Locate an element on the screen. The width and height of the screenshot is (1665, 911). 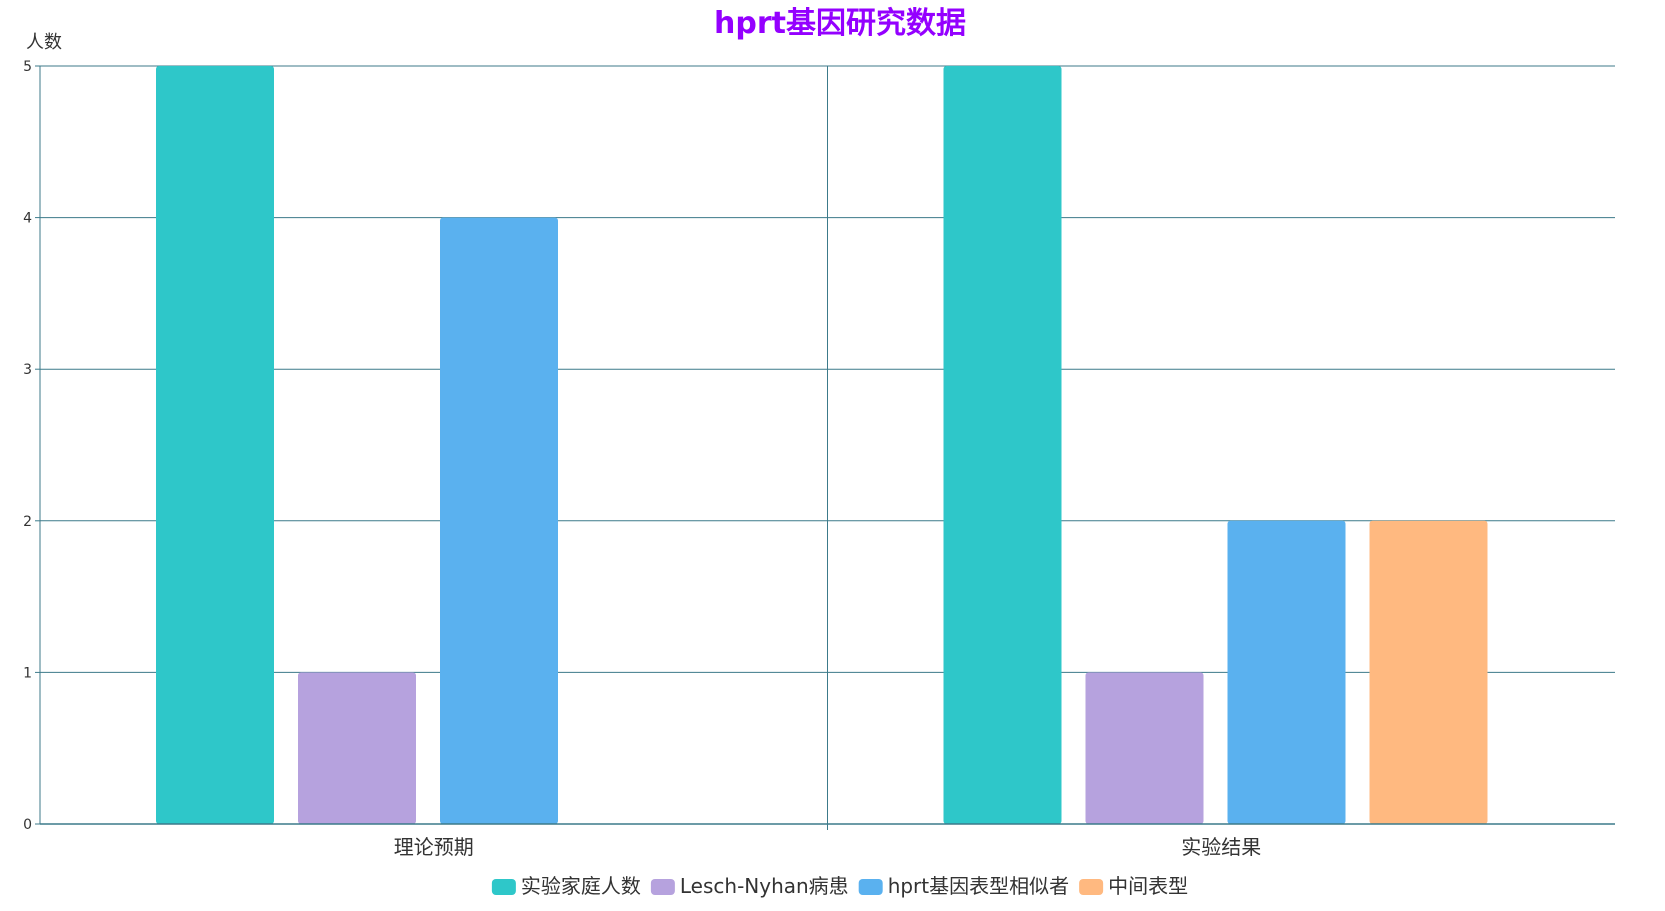
x-category-label: 理论预期 is located at coordinates (434, 847).